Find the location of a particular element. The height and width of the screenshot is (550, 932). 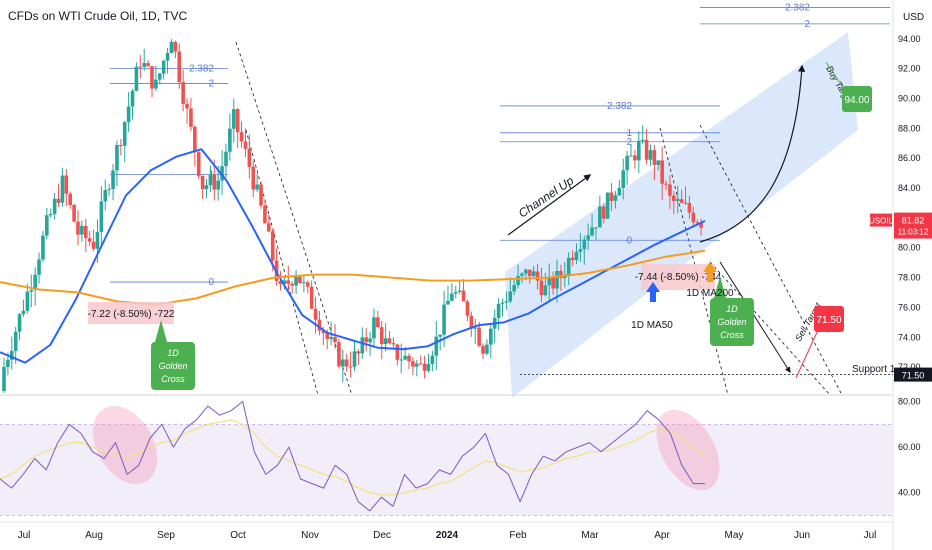

time-tick-9: Apr is located at coordinates (662, 535).